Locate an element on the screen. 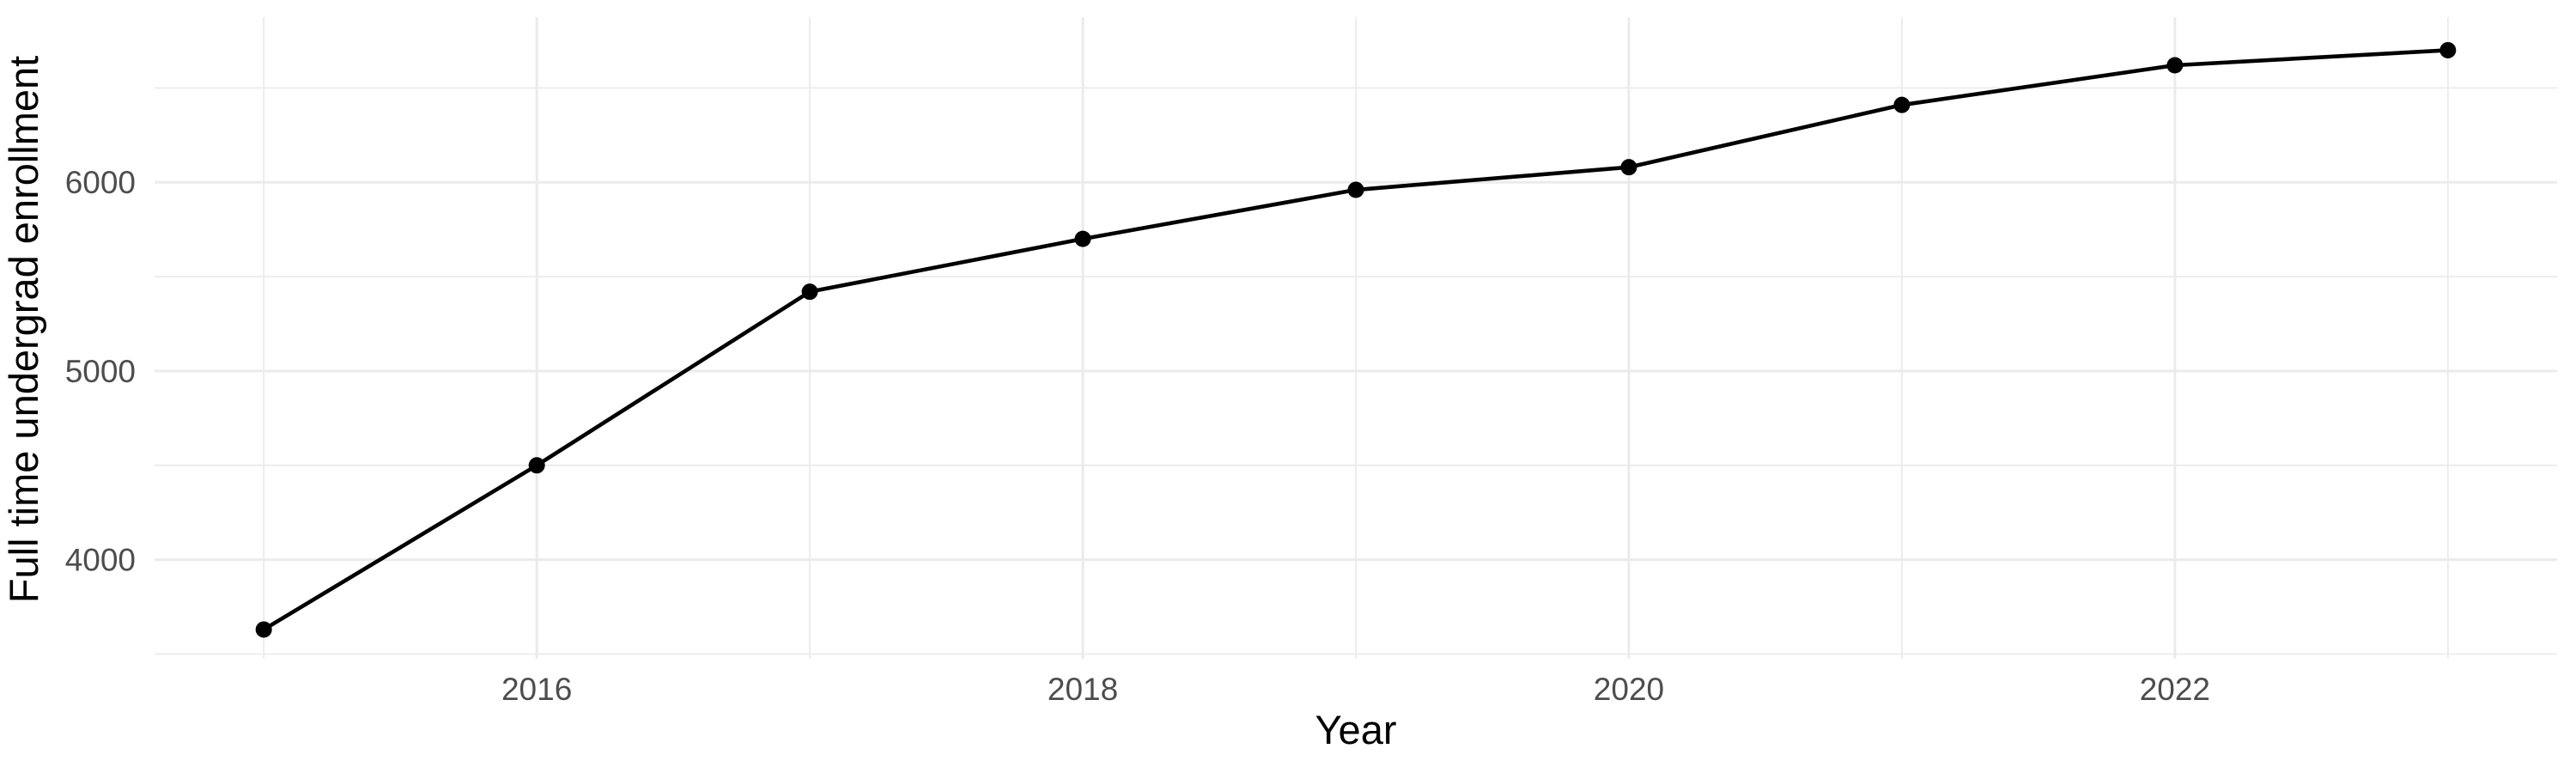  data-point-2021 is located at coordinates (1902, 104).